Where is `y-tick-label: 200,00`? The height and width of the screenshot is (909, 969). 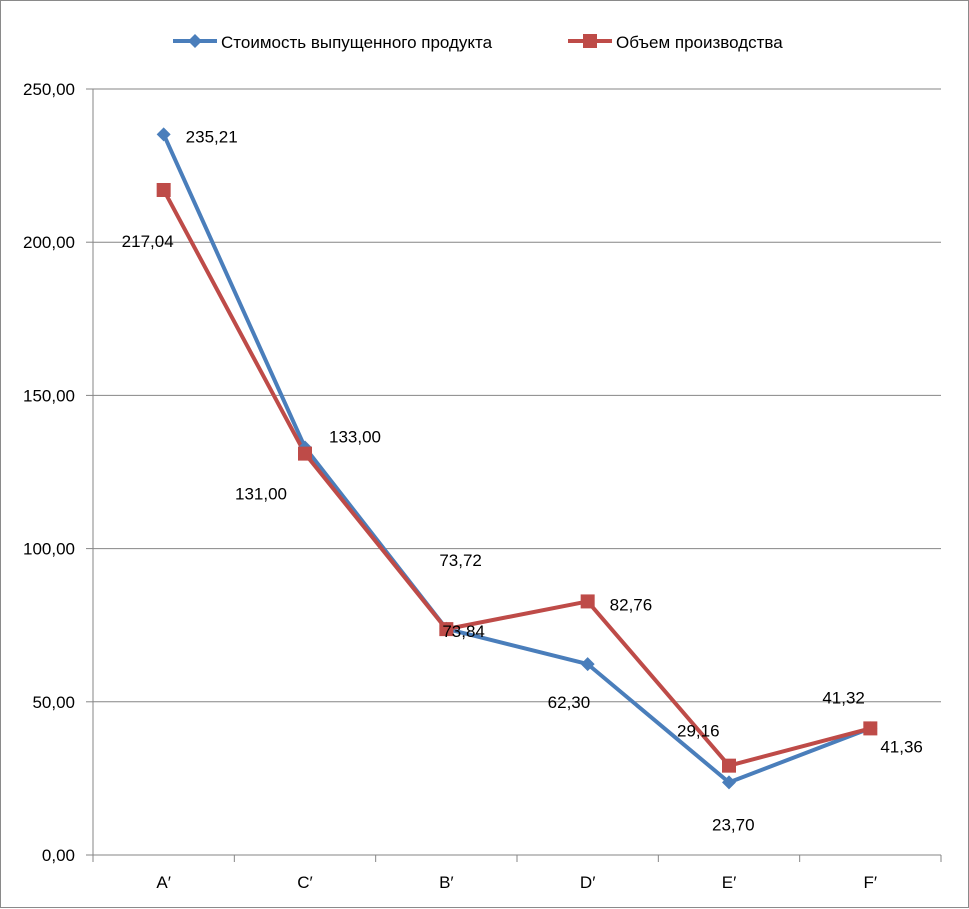
y-tick-label: 200,00 is located at coordinates (49, 242).